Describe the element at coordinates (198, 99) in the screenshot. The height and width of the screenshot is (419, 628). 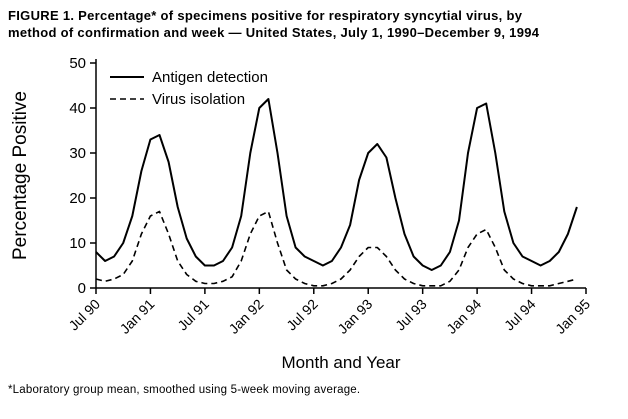
I see `legend-label-virus-isolation: Virus isolation` at that location.